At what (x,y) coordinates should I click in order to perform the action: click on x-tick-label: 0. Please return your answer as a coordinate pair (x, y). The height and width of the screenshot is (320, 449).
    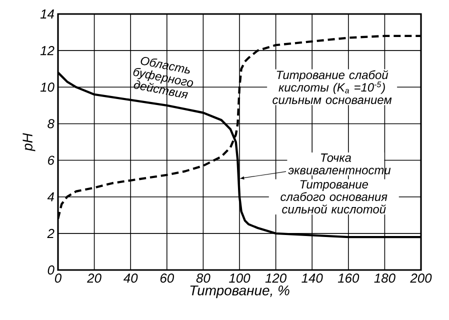
    Looking at the image, I should click on (58, 278).